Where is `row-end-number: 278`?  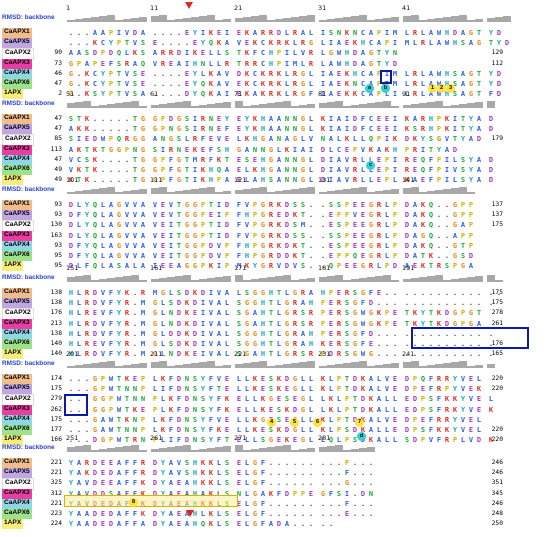 row-end-number: 278 is located at coordinates (497, 313).